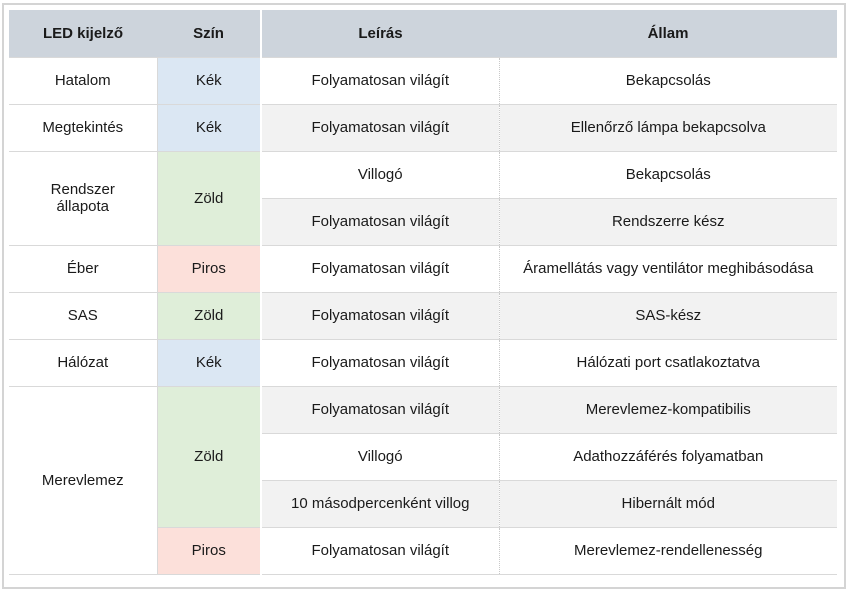  I want to click on led-cell: Hálózat, so click(83, 362).